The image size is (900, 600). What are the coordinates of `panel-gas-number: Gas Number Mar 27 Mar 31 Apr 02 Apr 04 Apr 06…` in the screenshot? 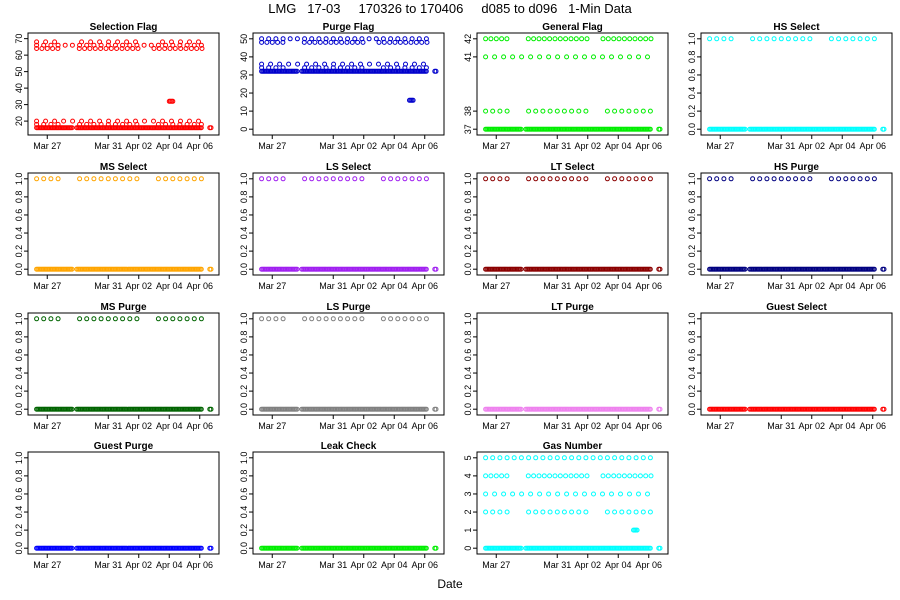 It's located at (566, 505).